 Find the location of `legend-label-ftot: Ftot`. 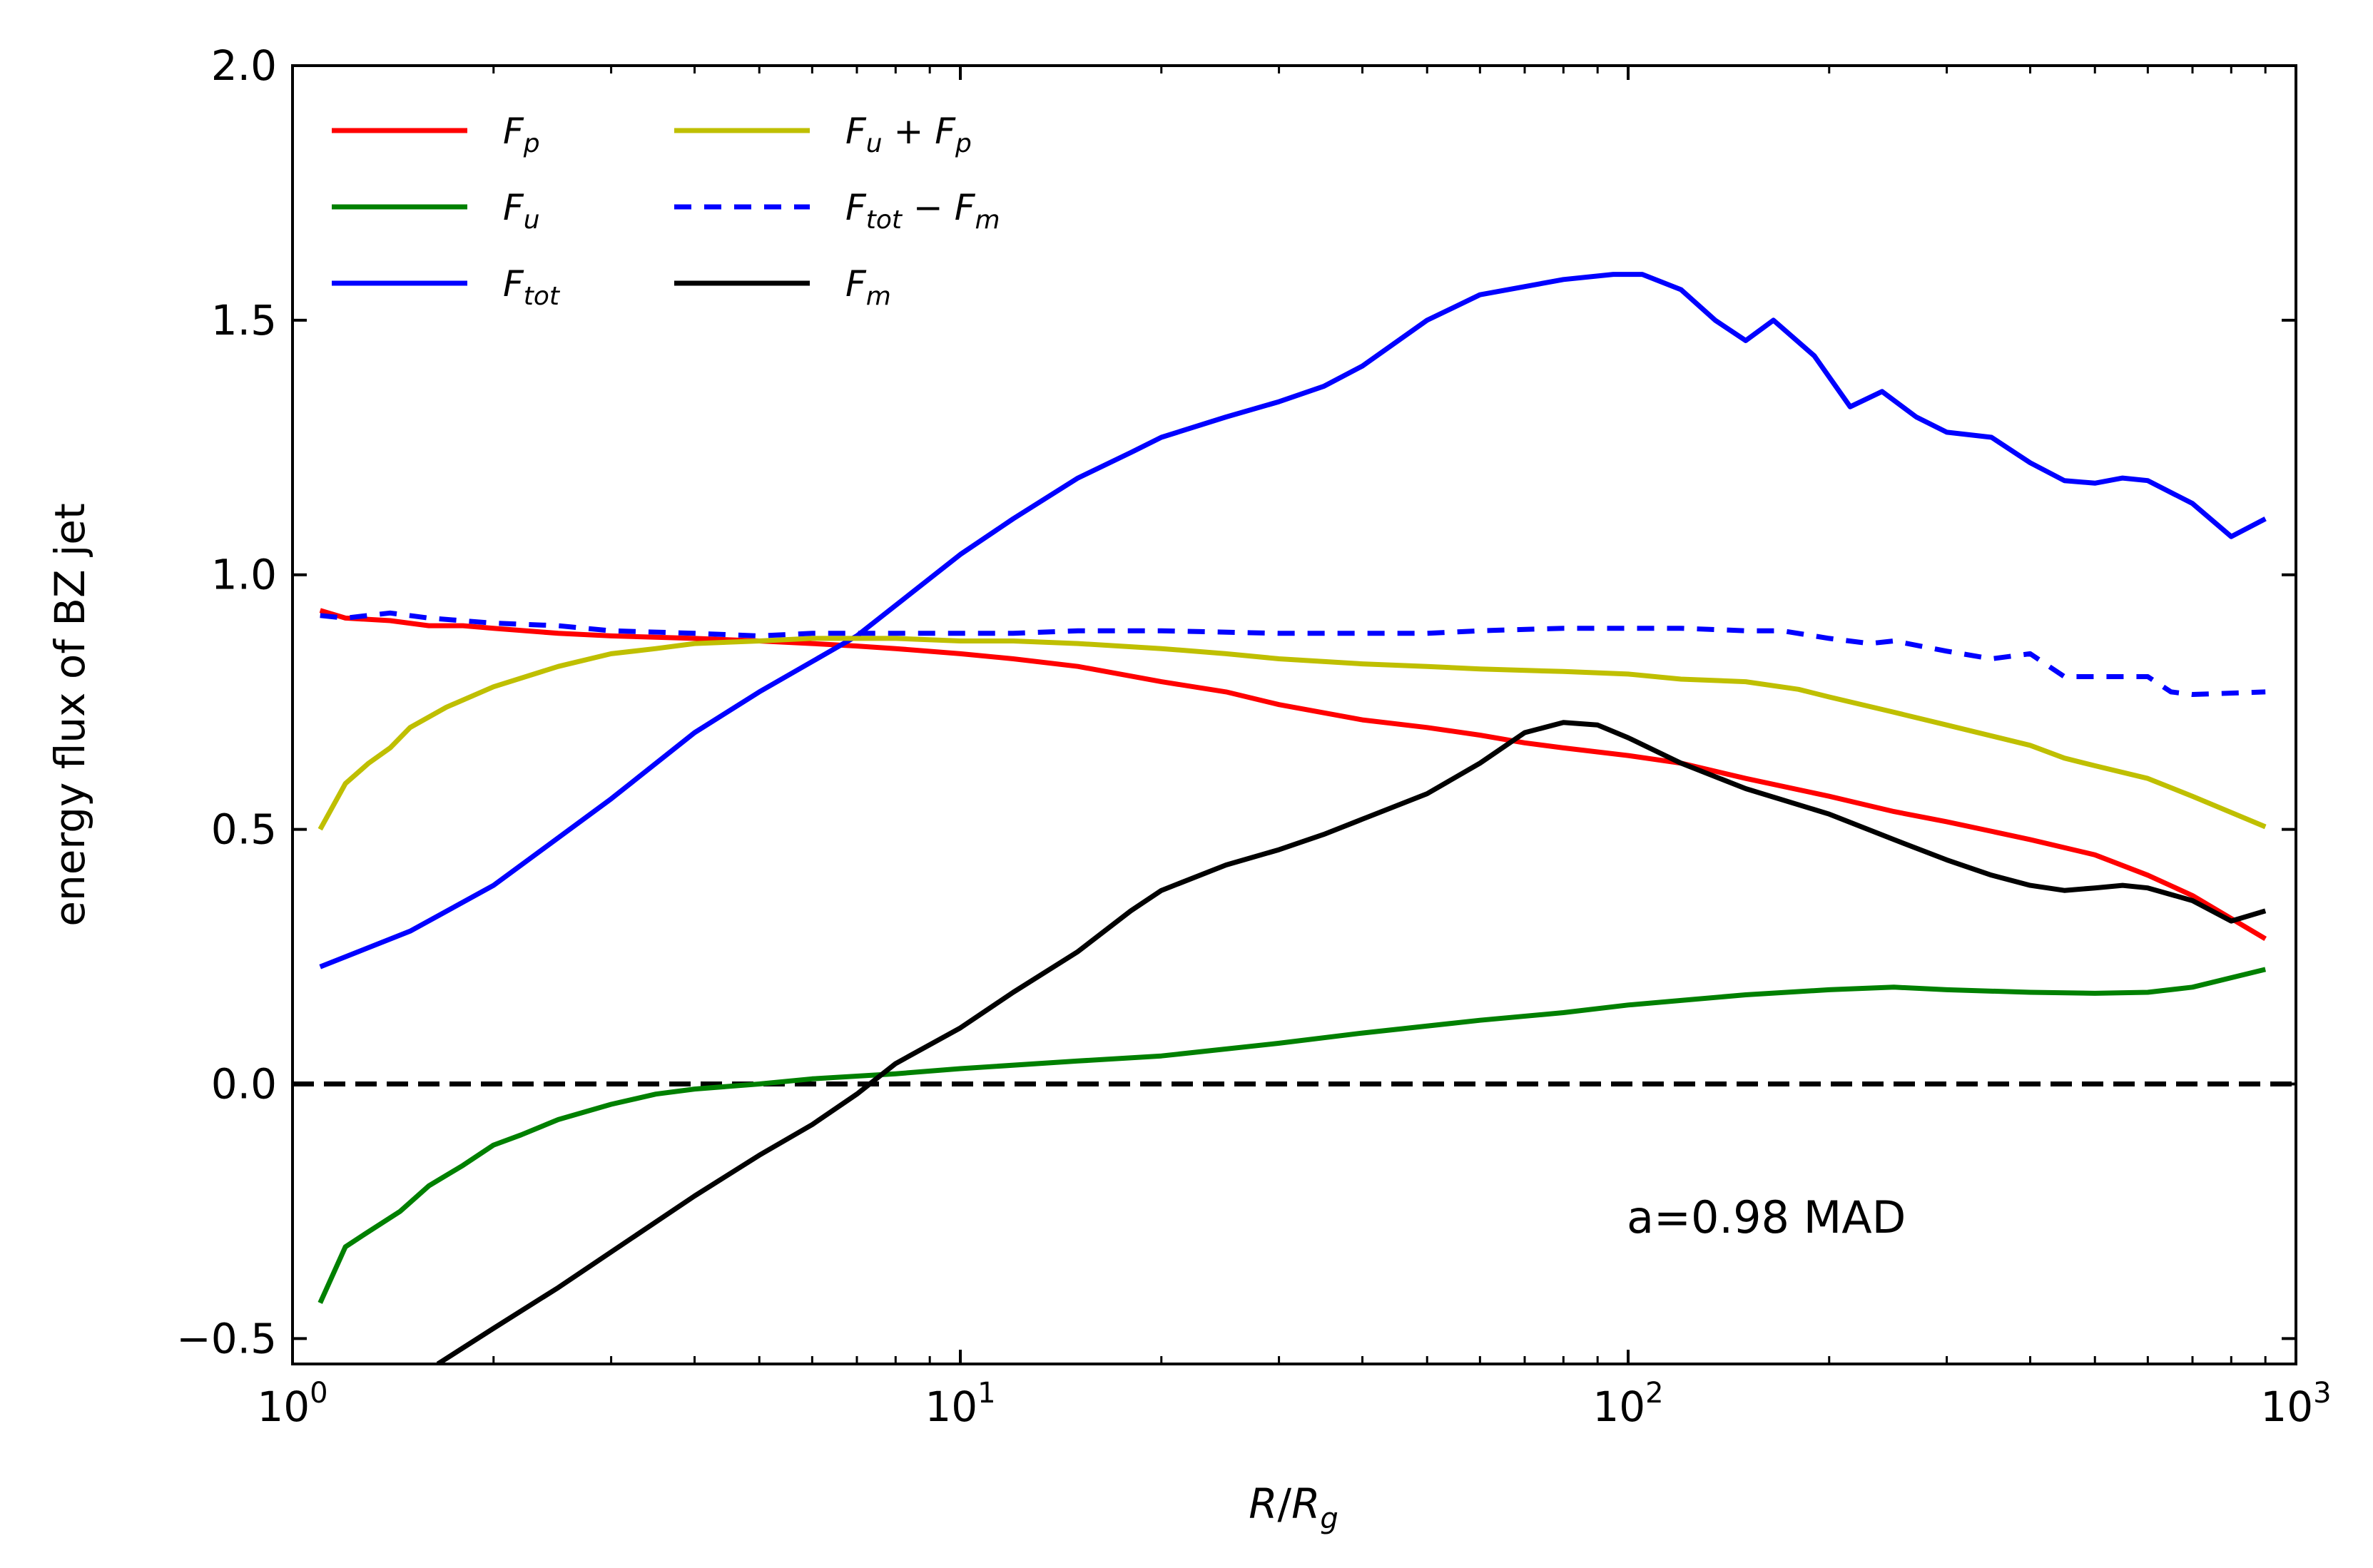

legend-label-ftot: Ftot is located at coordinates (532, 287).